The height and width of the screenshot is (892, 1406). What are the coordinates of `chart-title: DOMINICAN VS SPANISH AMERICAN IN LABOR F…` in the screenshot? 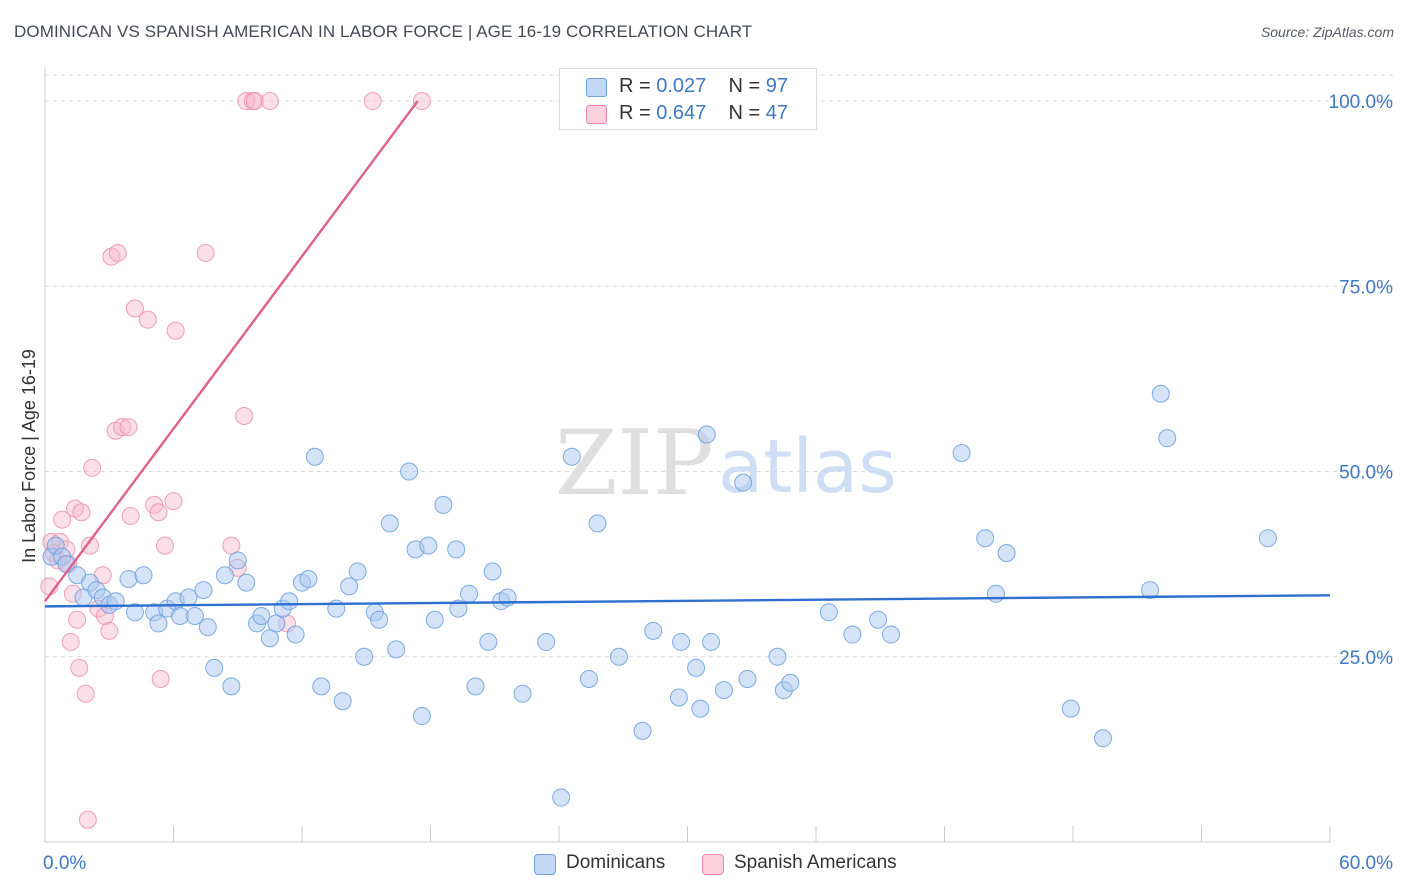 It's located at (383, 31).